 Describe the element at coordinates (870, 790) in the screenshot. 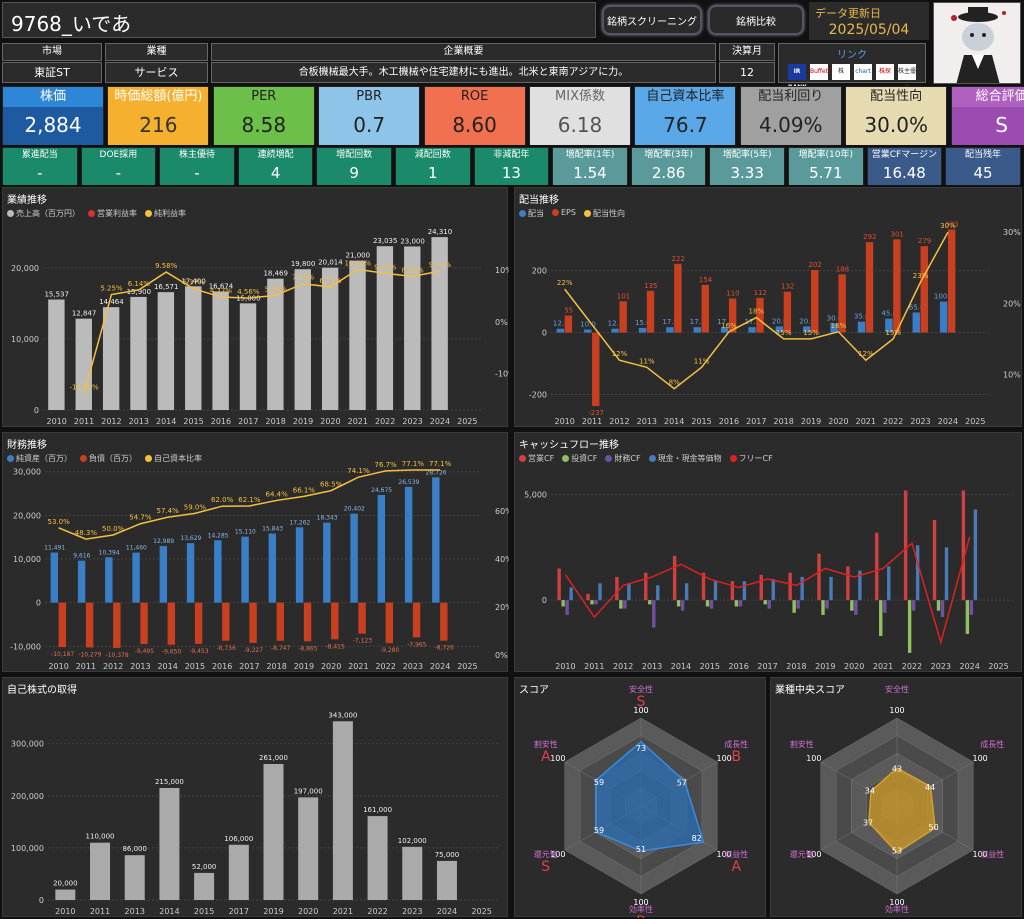

I see `radar-value-label: 34` at that location.